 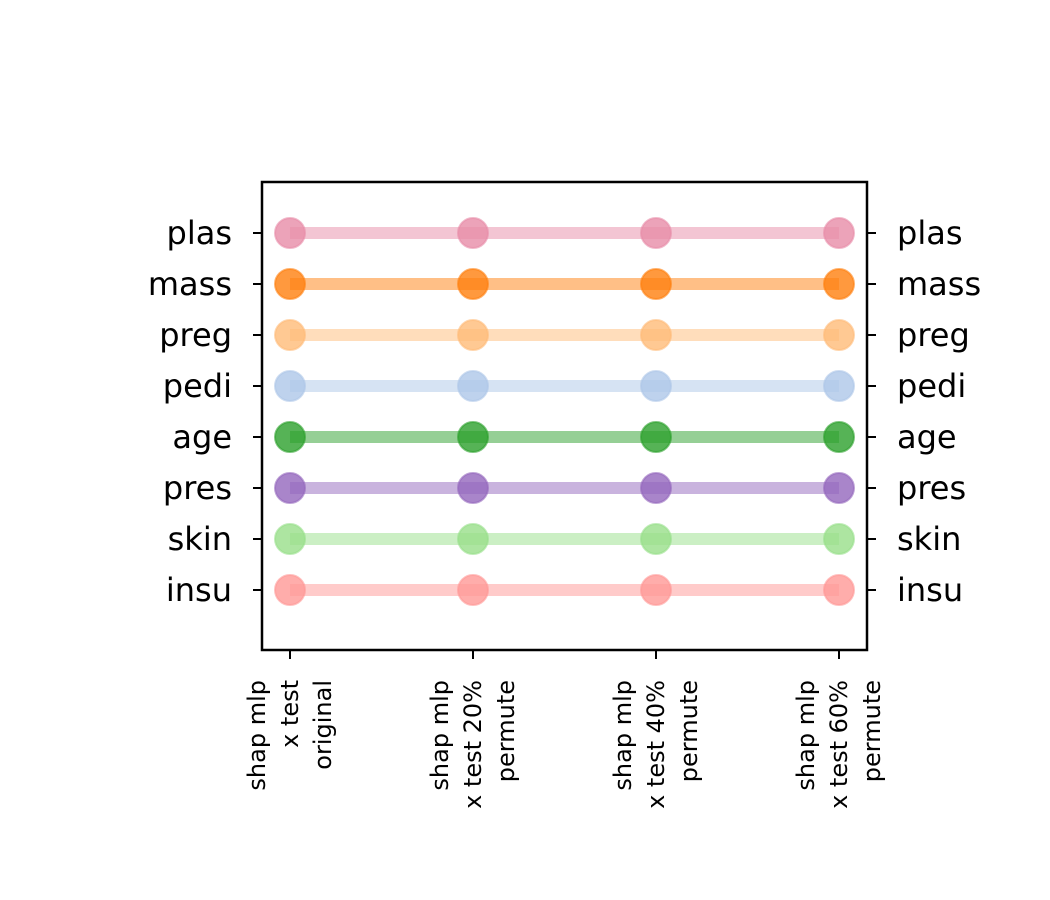 I want to click on x-tick-label-line-3-2: x test 40%, so click(x=656, y=744).